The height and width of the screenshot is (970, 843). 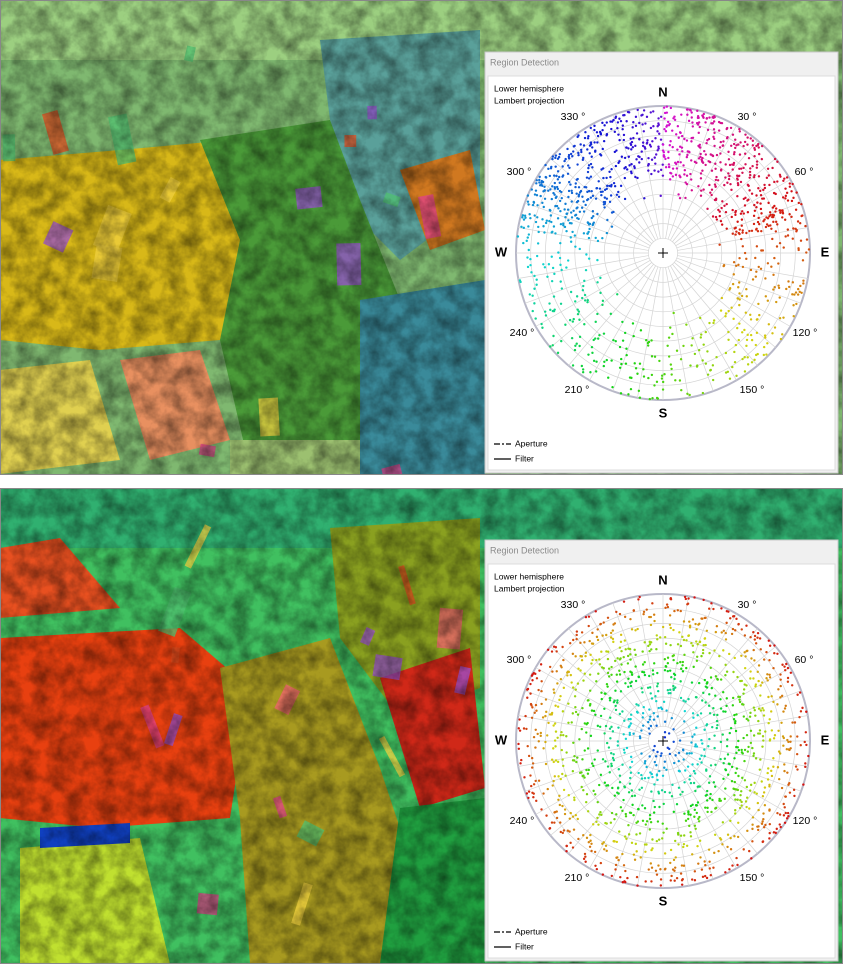 What do you see at coordinates (573, 605) in the screenshot?
I see `angle-label: 330 °` at bounding box center [573, 605].